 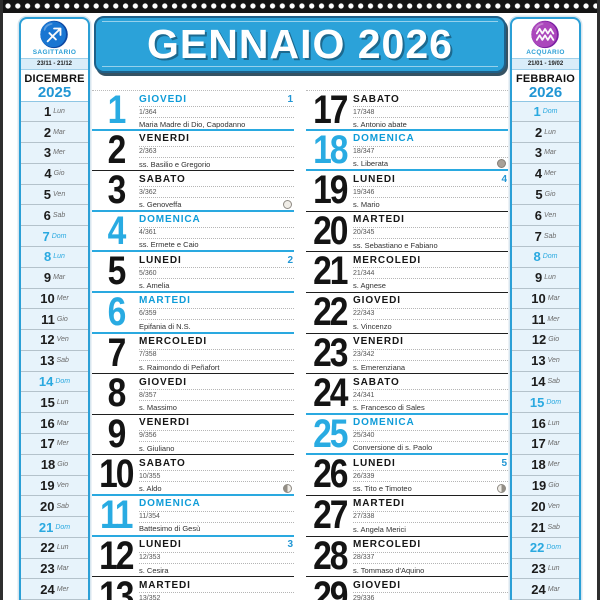 What do you see at coordinates (290, 545) in the screenshot?
I see `week-number: 3` at bounding box center [290, 545].